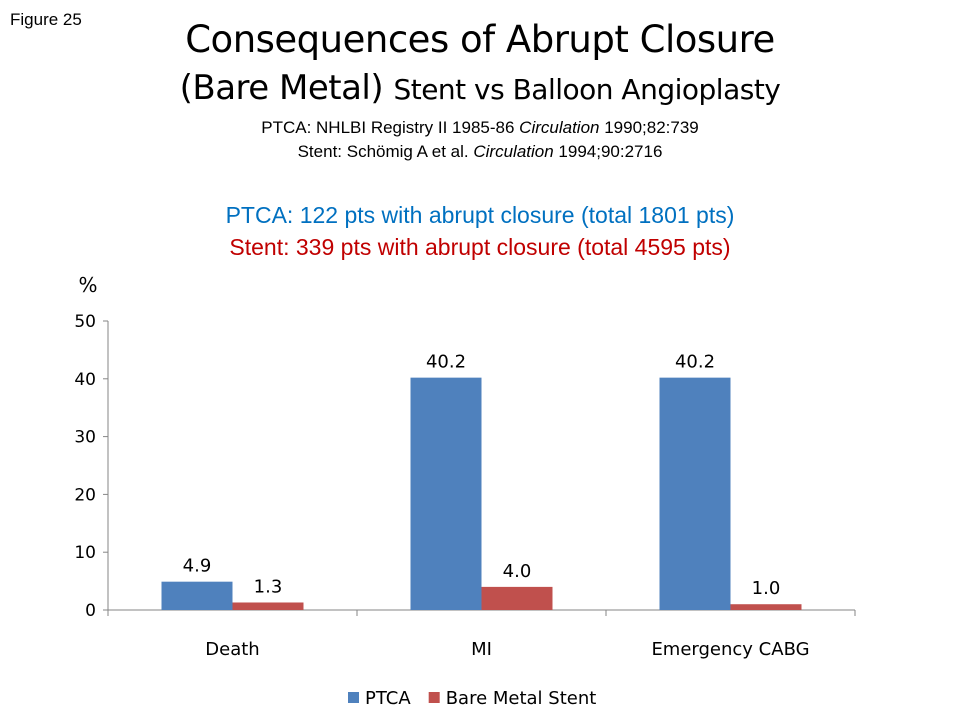  What do you see at coordinates (390, 127) in the screenshot?
I see `ref-text: PTCA: NHLBI Registry II 1985-86` at bounding box center [390, 127].